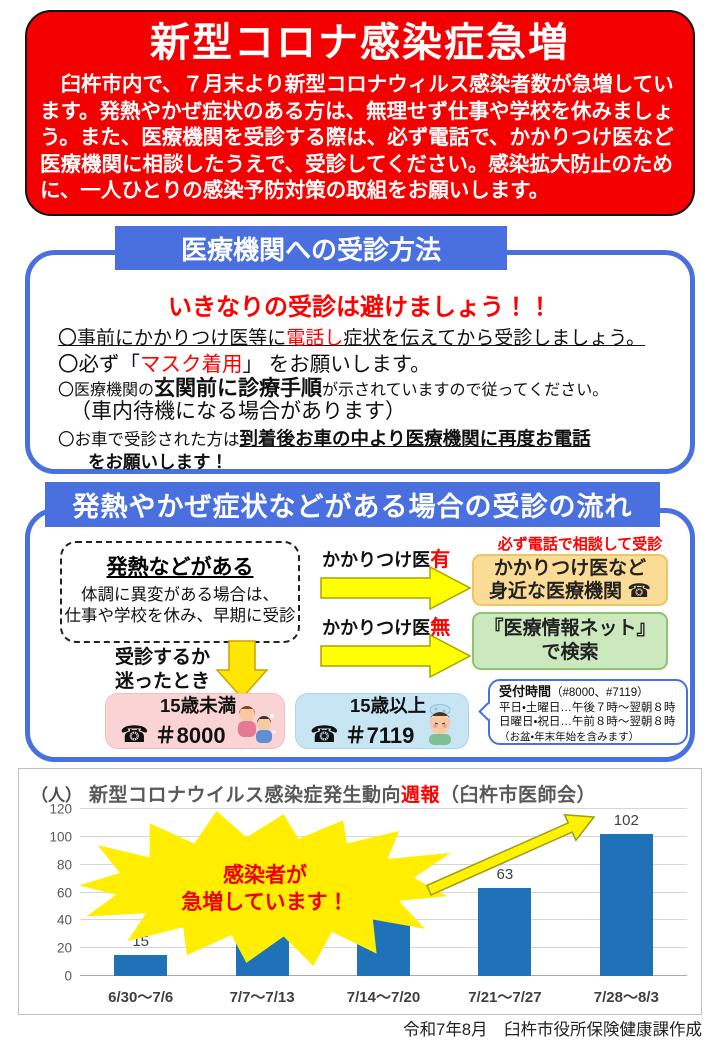 The height and width of the screenshot is (1040, 720). I want to click on fever-box: 発熱などがある 体調に異変がある場合は、 仕事や学校を休み、早期に受診, so click(180, 592).